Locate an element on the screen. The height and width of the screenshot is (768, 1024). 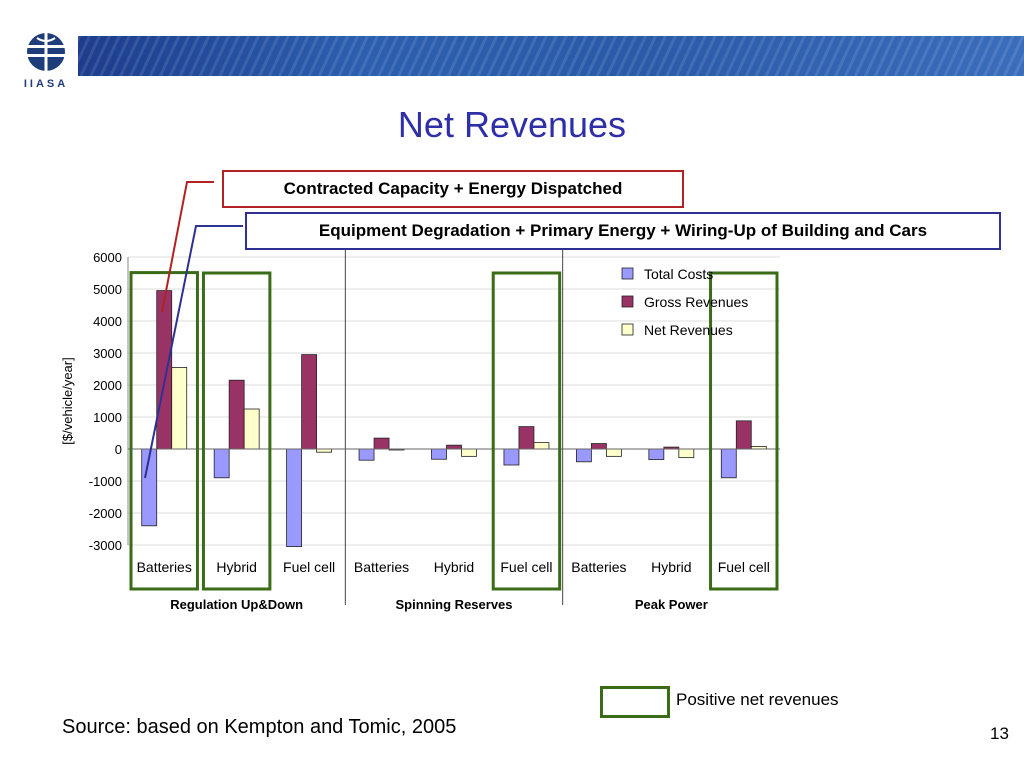
callout-blue-leader is located at coordinates (193, 352).